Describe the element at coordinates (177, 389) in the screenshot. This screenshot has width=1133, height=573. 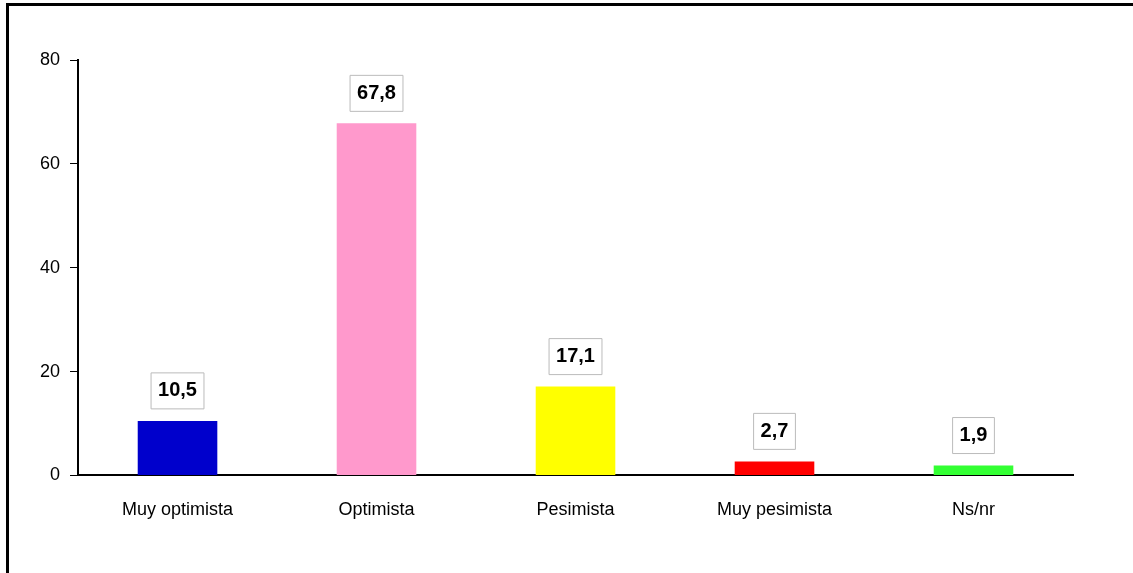
I see `data-label: 10,5` at that location.